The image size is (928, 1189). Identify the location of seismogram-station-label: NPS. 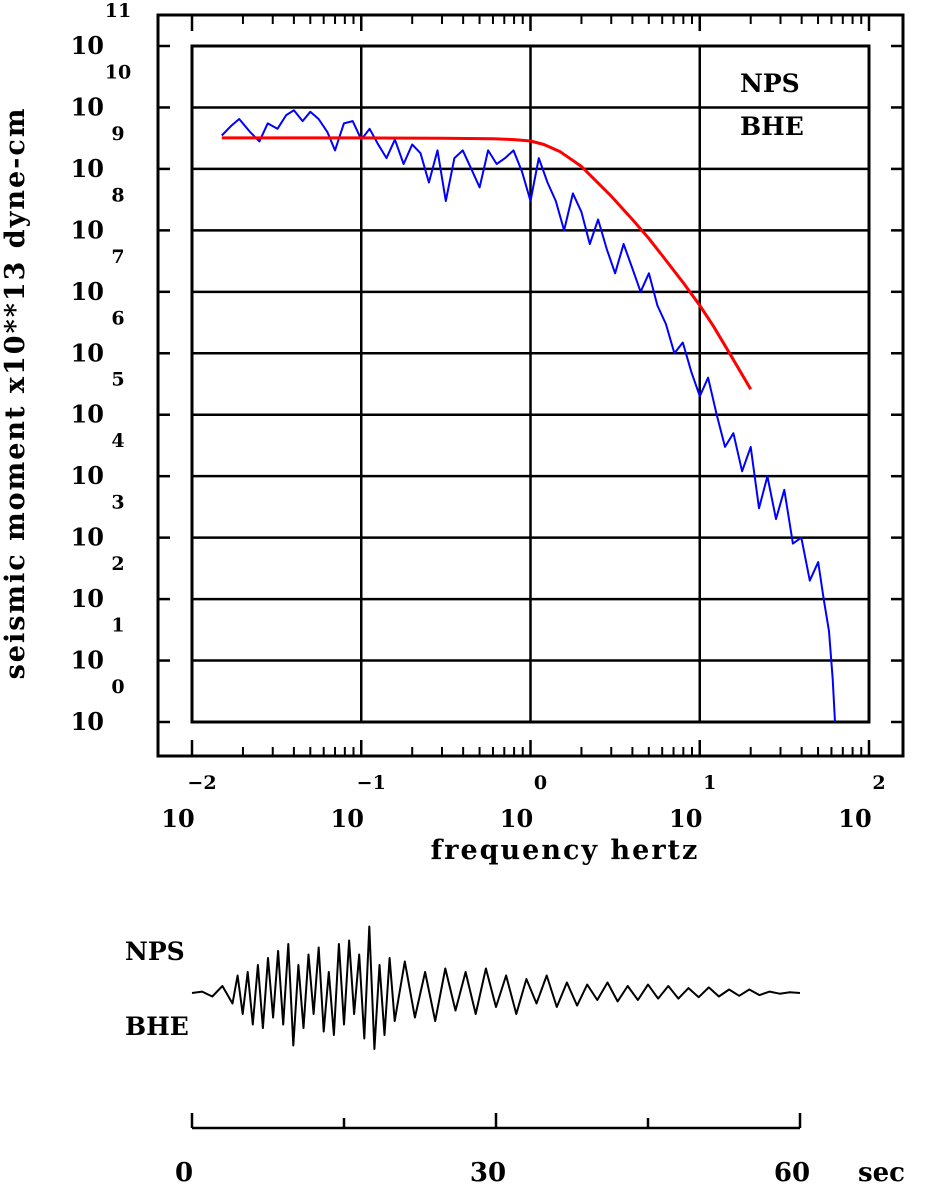
(155, 951).